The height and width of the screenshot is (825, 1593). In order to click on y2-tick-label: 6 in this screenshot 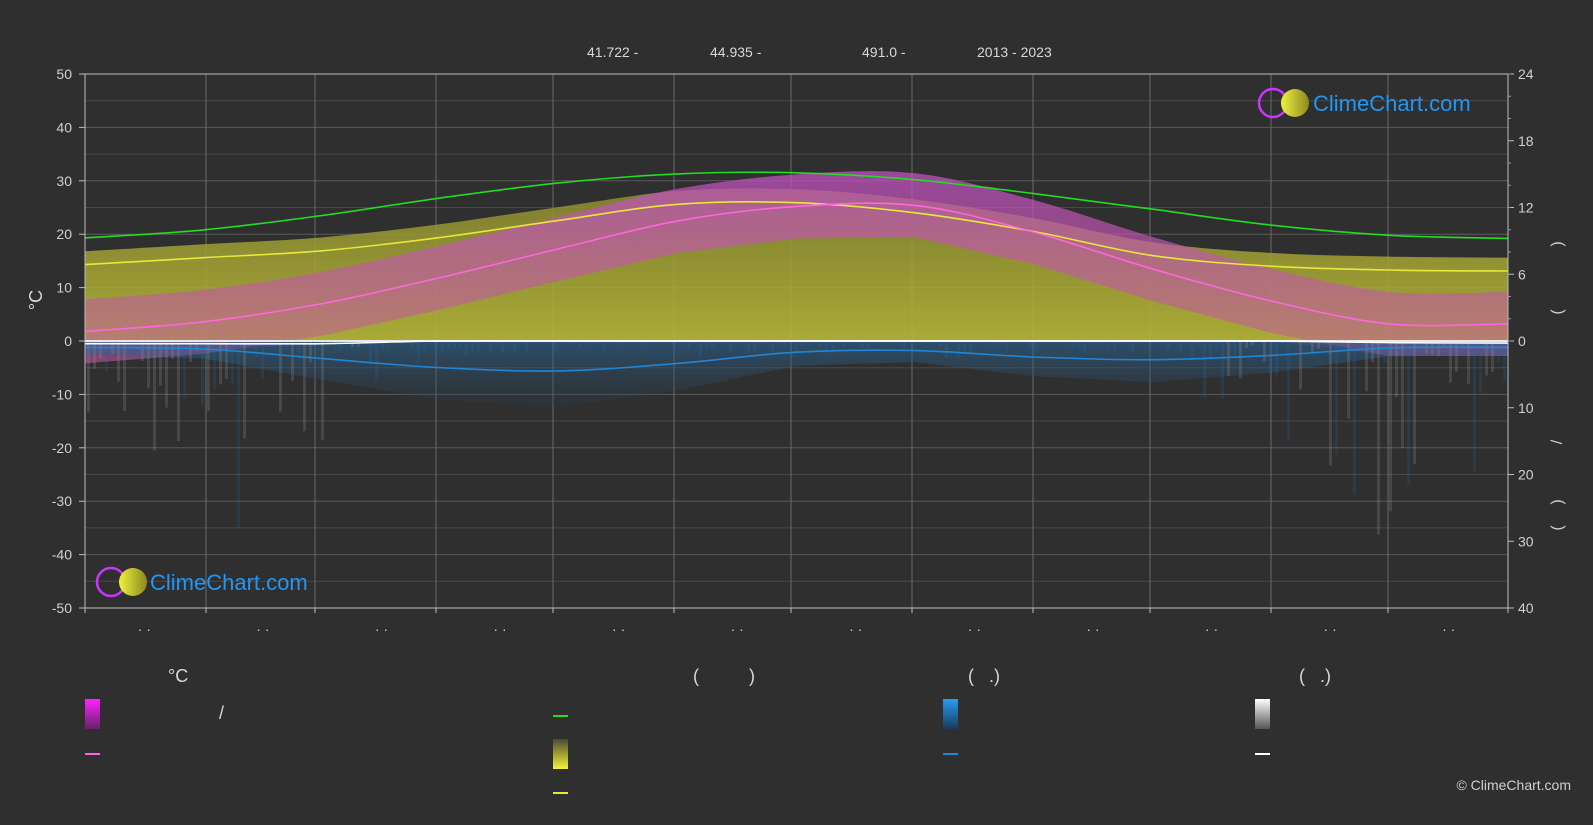, I will do `click(1522, 274)`.